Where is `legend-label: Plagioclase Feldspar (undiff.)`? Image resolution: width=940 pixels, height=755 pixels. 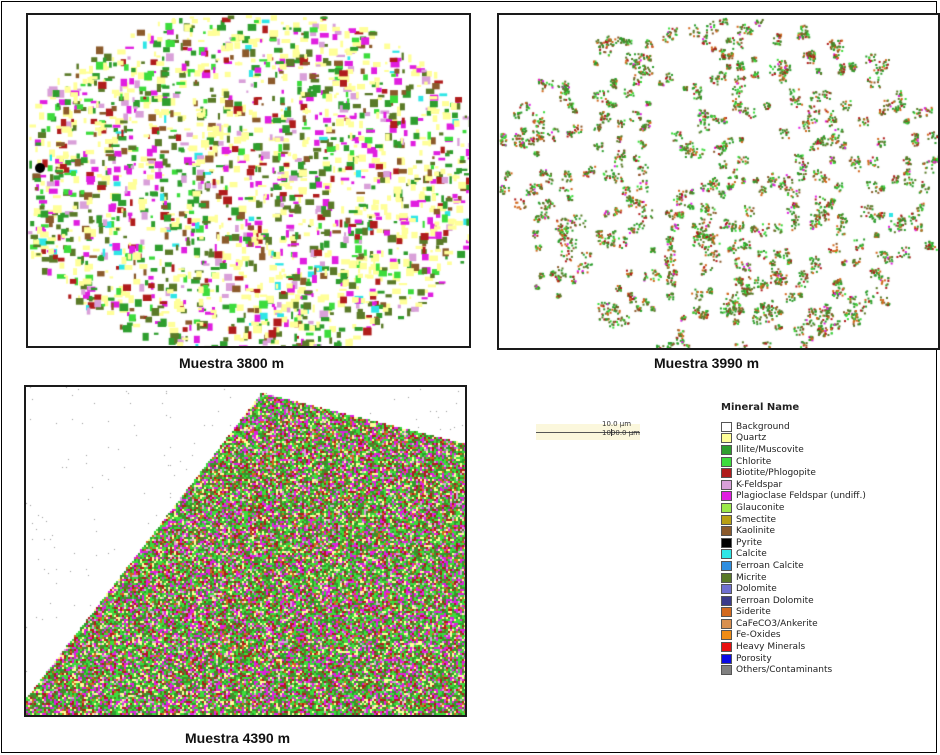
legend-label: Plagioclase Feldspar (undiff.) is located at coordinates (801, 496).